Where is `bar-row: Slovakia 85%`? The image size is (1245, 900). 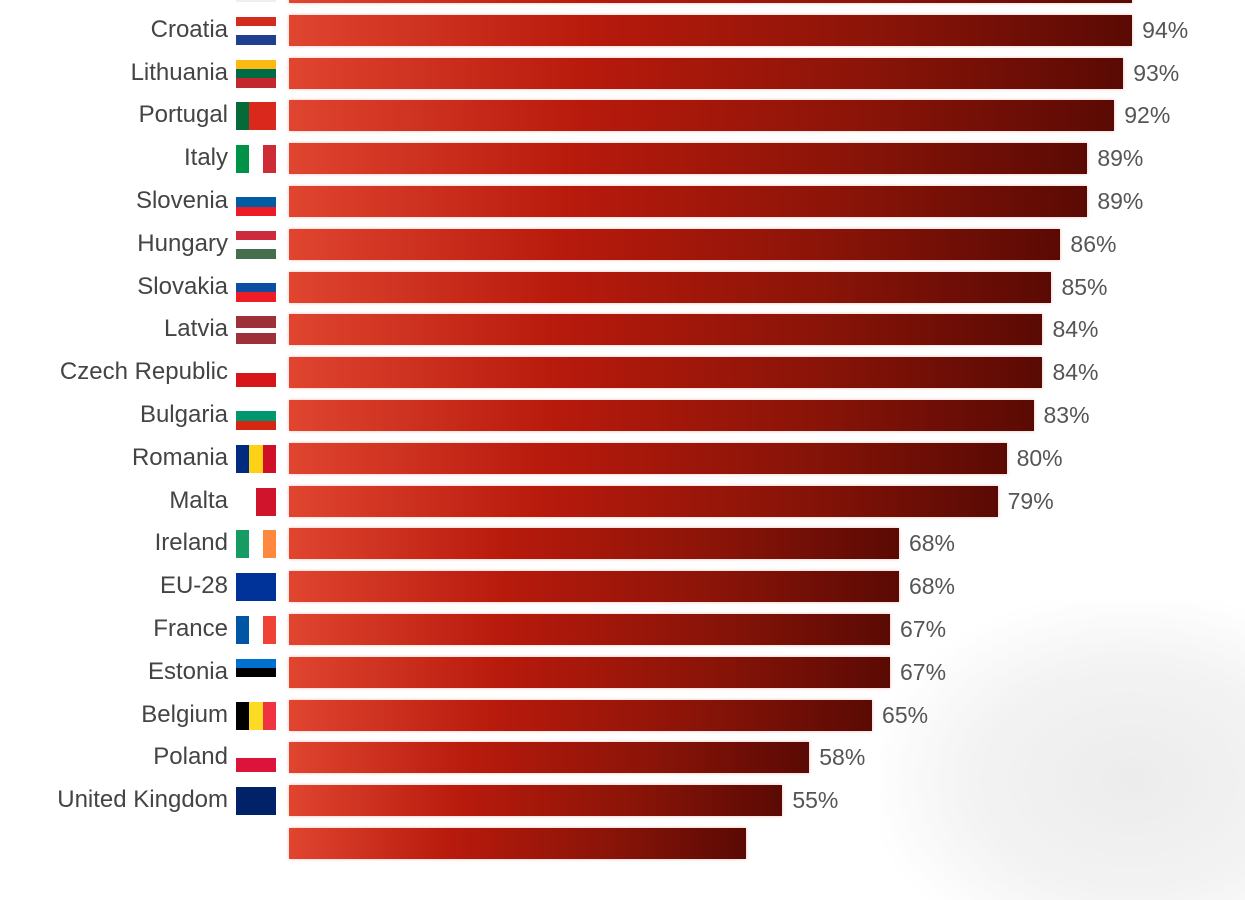
bar-row: Slovakia 85% is located at coordinates (622, 287).